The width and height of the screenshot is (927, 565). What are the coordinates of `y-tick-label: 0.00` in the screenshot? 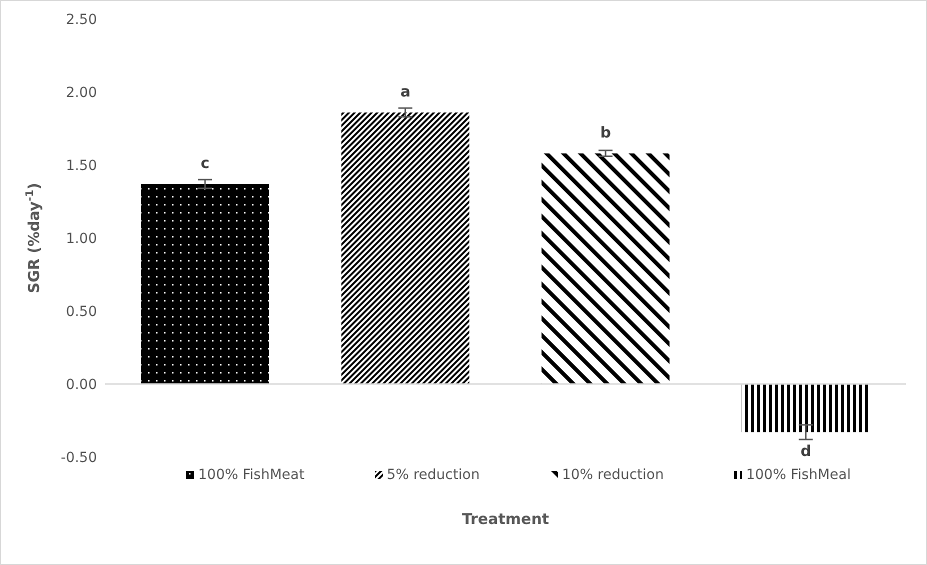 It's located at (81, 384).